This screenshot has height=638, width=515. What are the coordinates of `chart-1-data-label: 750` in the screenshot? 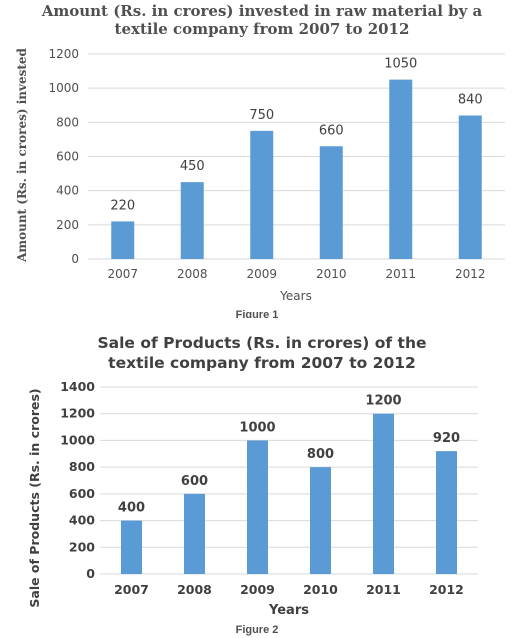 It's located at (261, 115).